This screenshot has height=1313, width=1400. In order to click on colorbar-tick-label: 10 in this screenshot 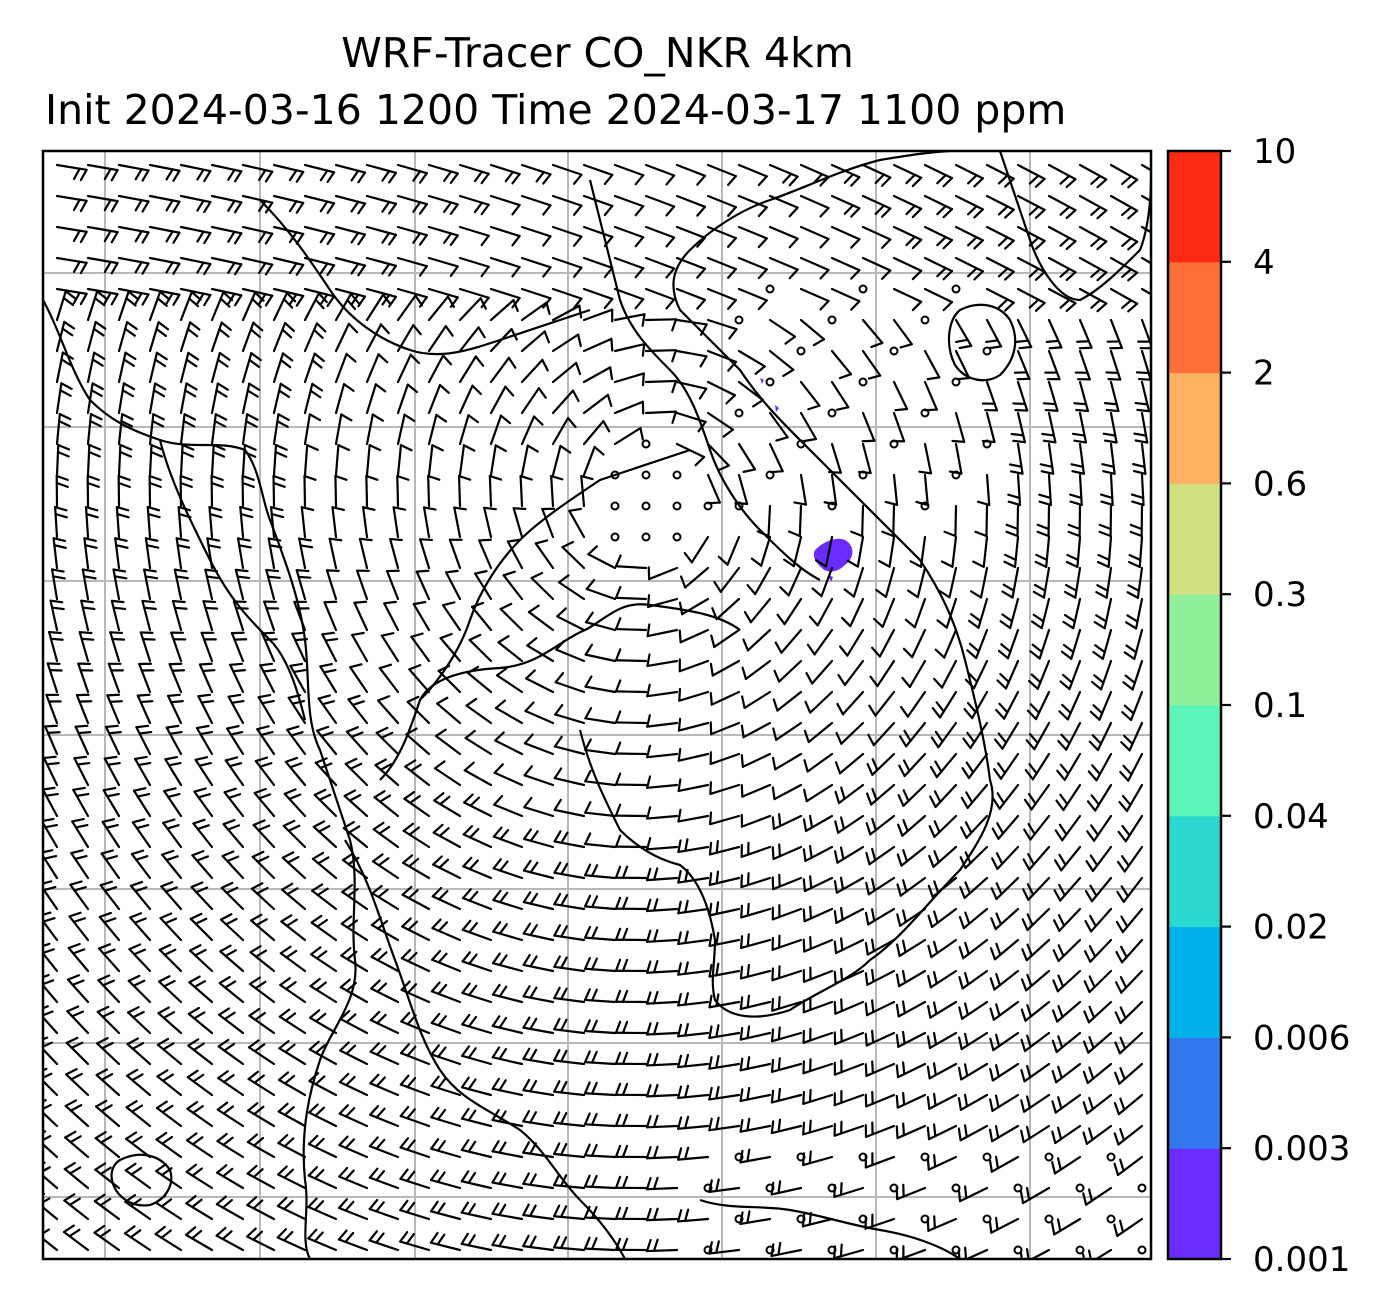, I will do `click(1274, 152)`.